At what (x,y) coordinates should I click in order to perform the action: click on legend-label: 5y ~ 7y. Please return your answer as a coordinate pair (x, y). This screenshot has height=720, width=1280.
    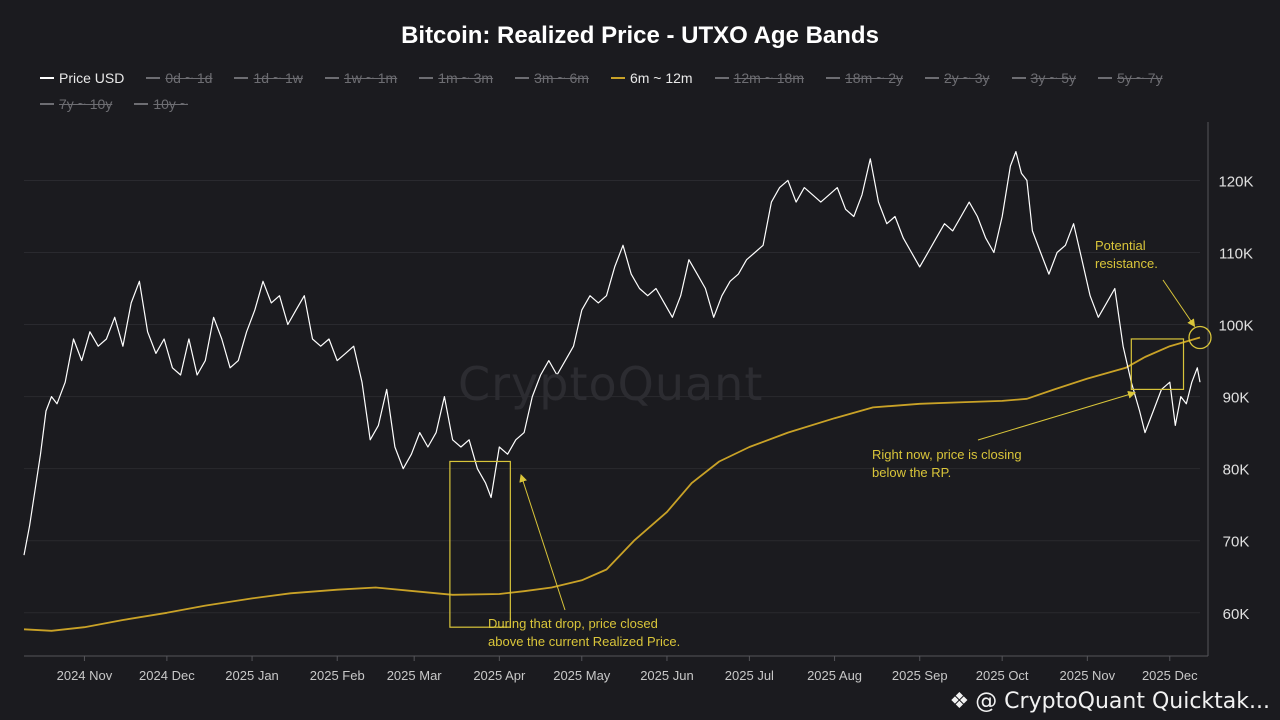
    Looking at the image, I should click on (1140, 78).